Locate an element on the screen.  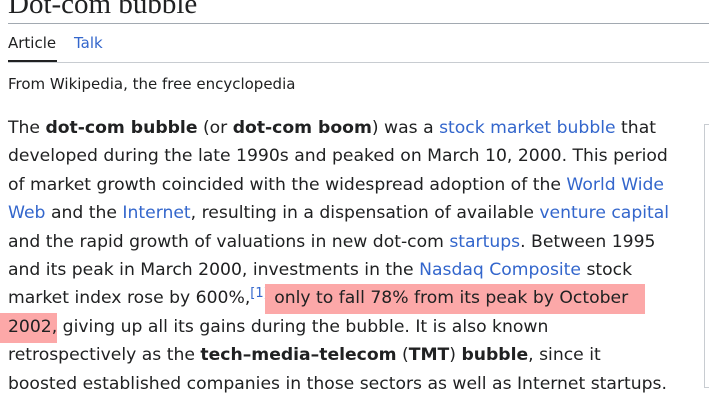
text: . Between 1995 is located at coordinates (588, 241).